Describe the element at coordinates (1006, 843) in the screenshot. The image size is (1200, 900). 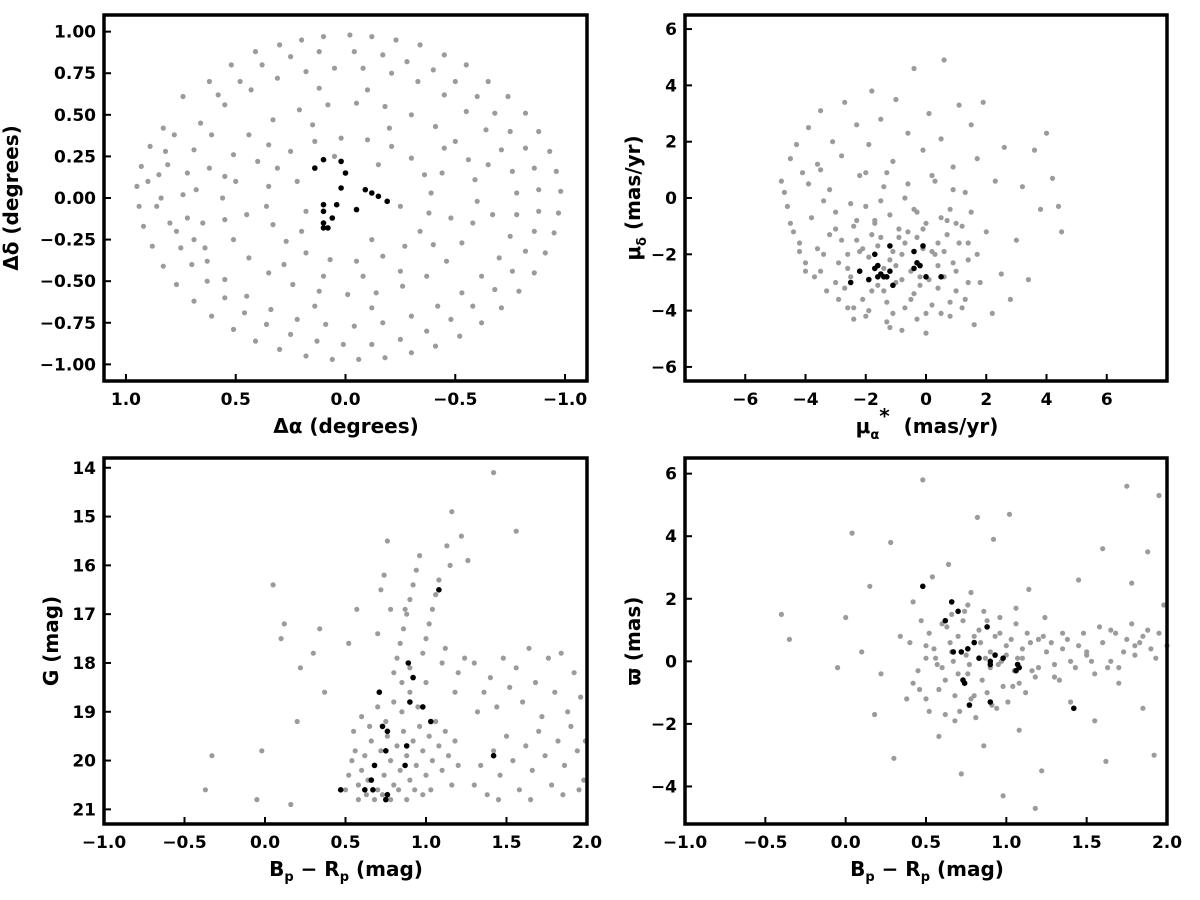
I see `parallax-x-tick-label: 1.0` at that location.